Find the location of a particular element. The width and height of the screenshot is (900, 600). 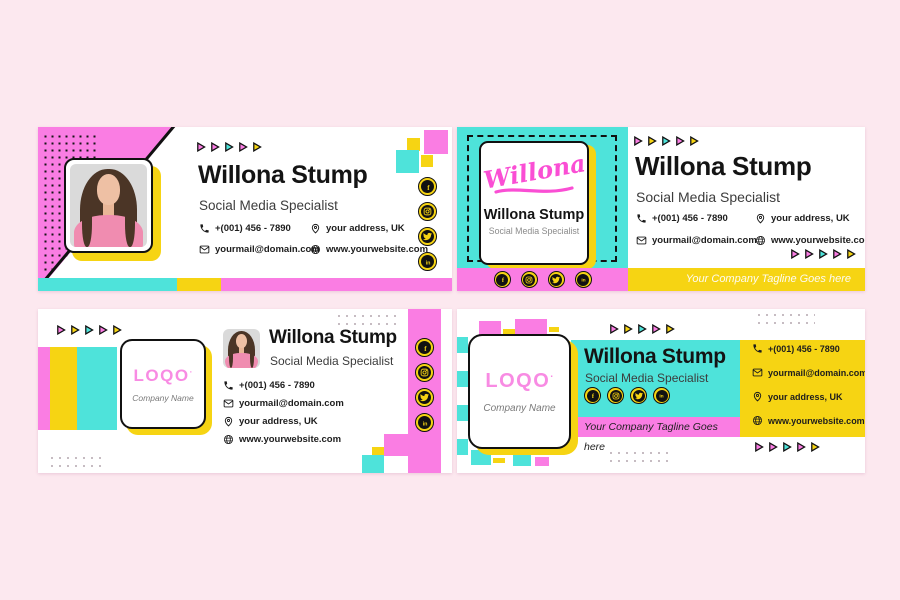

address-row: your address, UK is located at coordinates (802, 218).